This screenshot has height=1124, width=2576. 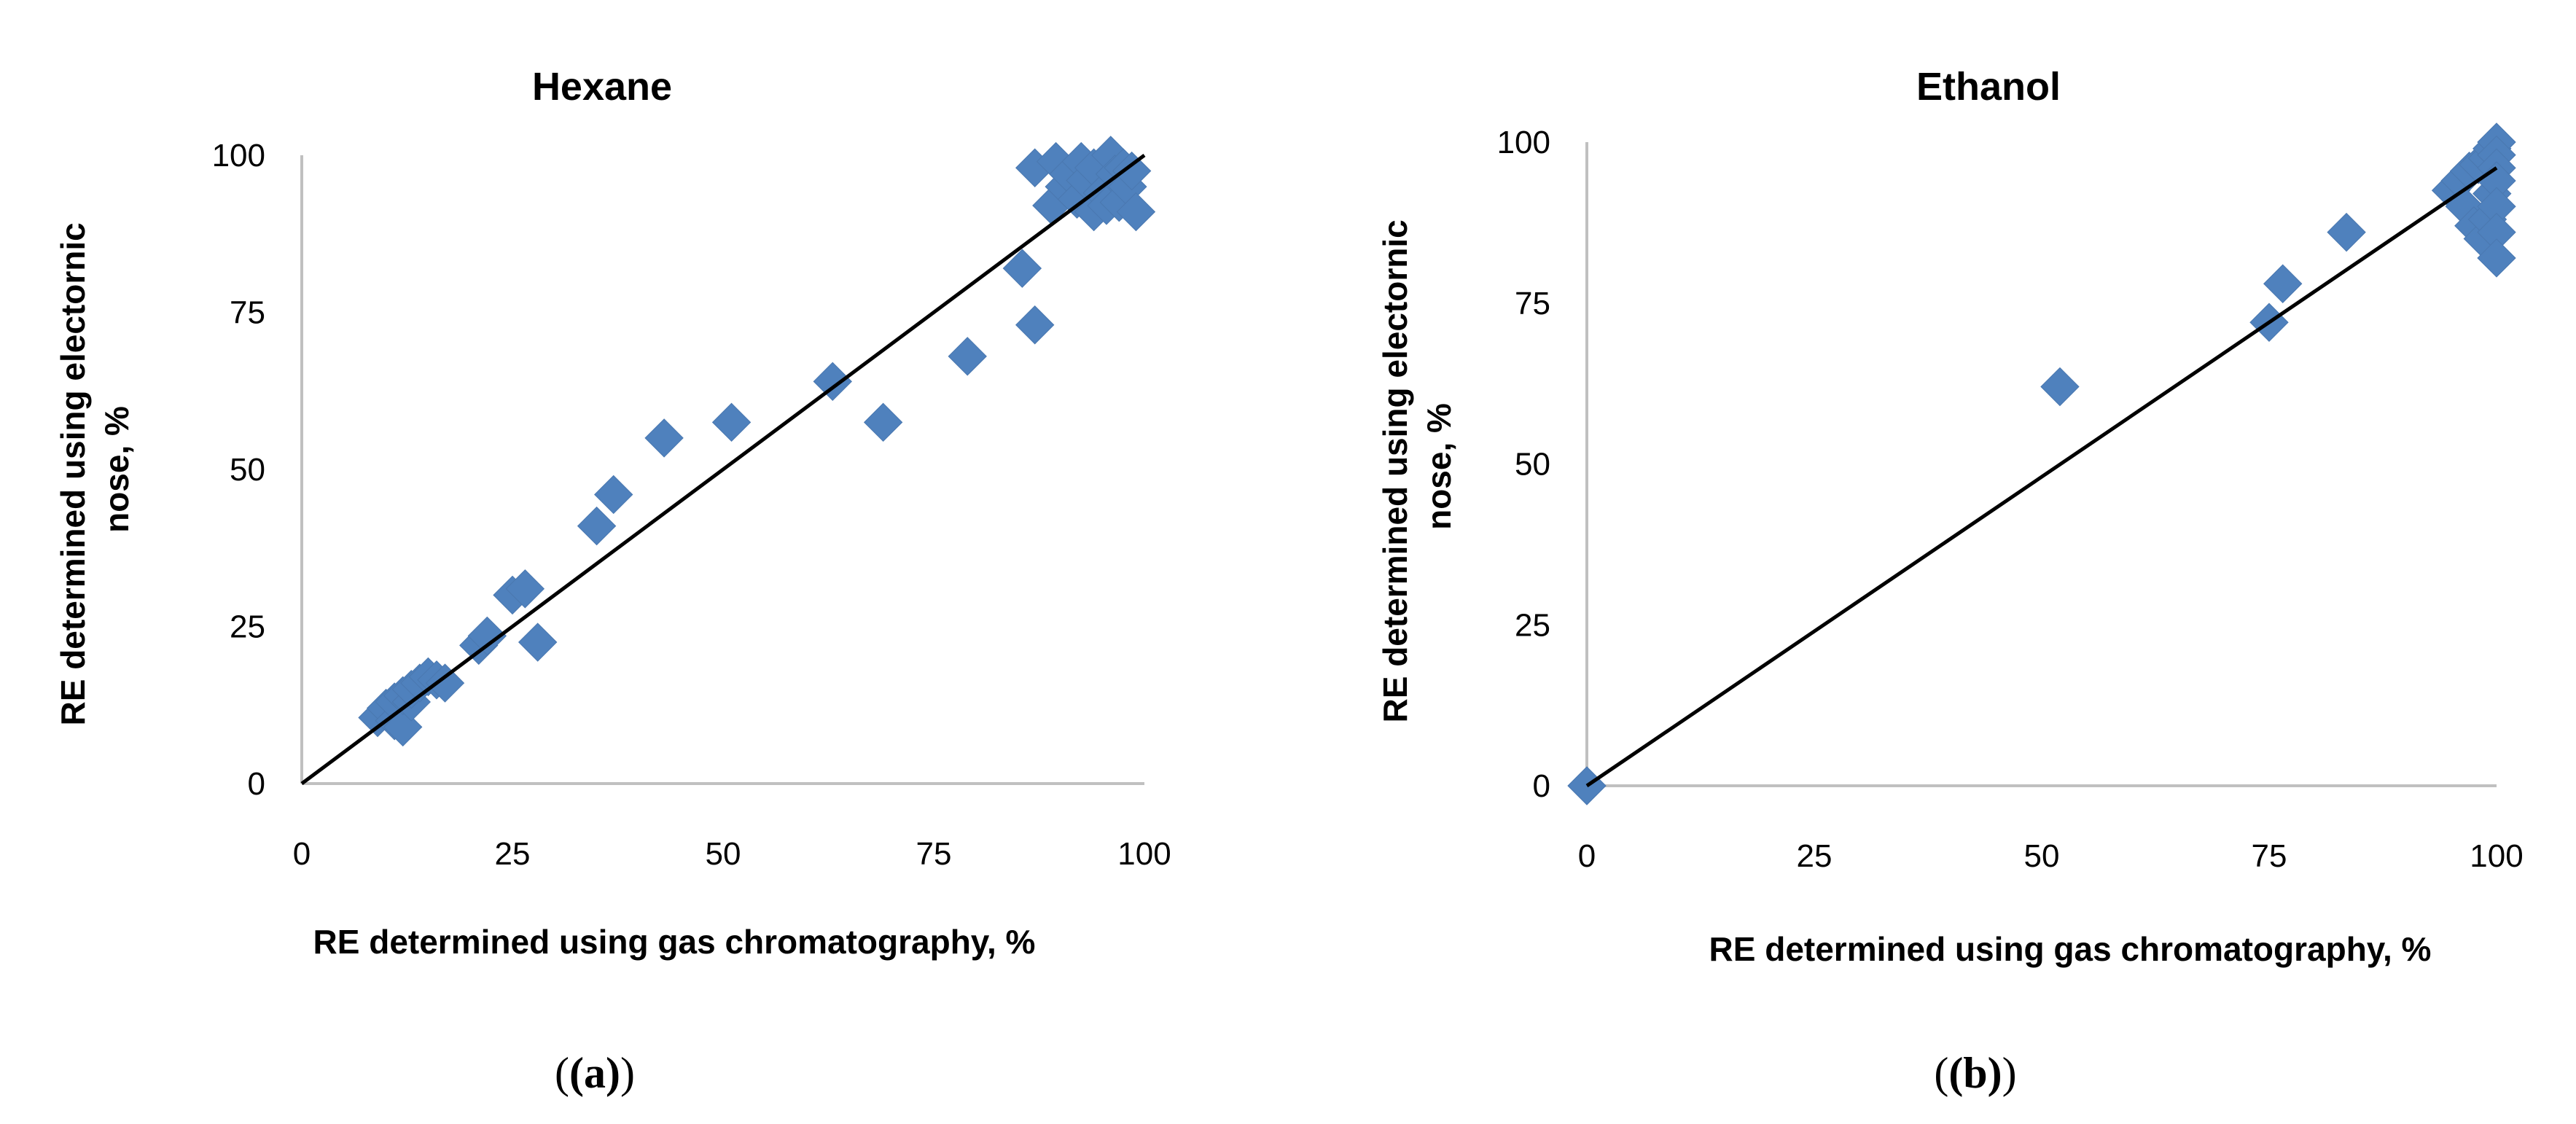 What do you see at coordinates (1988, 87) in the screenshot?
I see `chart-title: Ethanol` at bounding box center [1988, 87].